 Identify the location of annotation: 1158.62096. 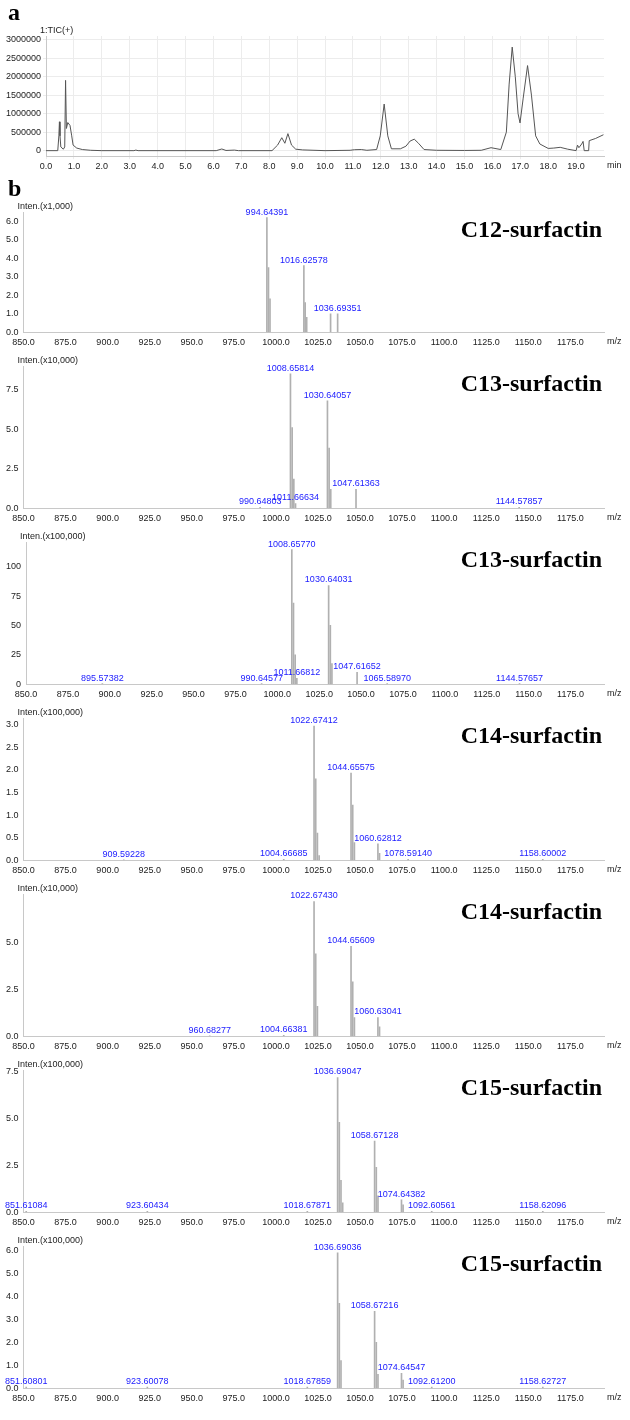
(543, 1205).